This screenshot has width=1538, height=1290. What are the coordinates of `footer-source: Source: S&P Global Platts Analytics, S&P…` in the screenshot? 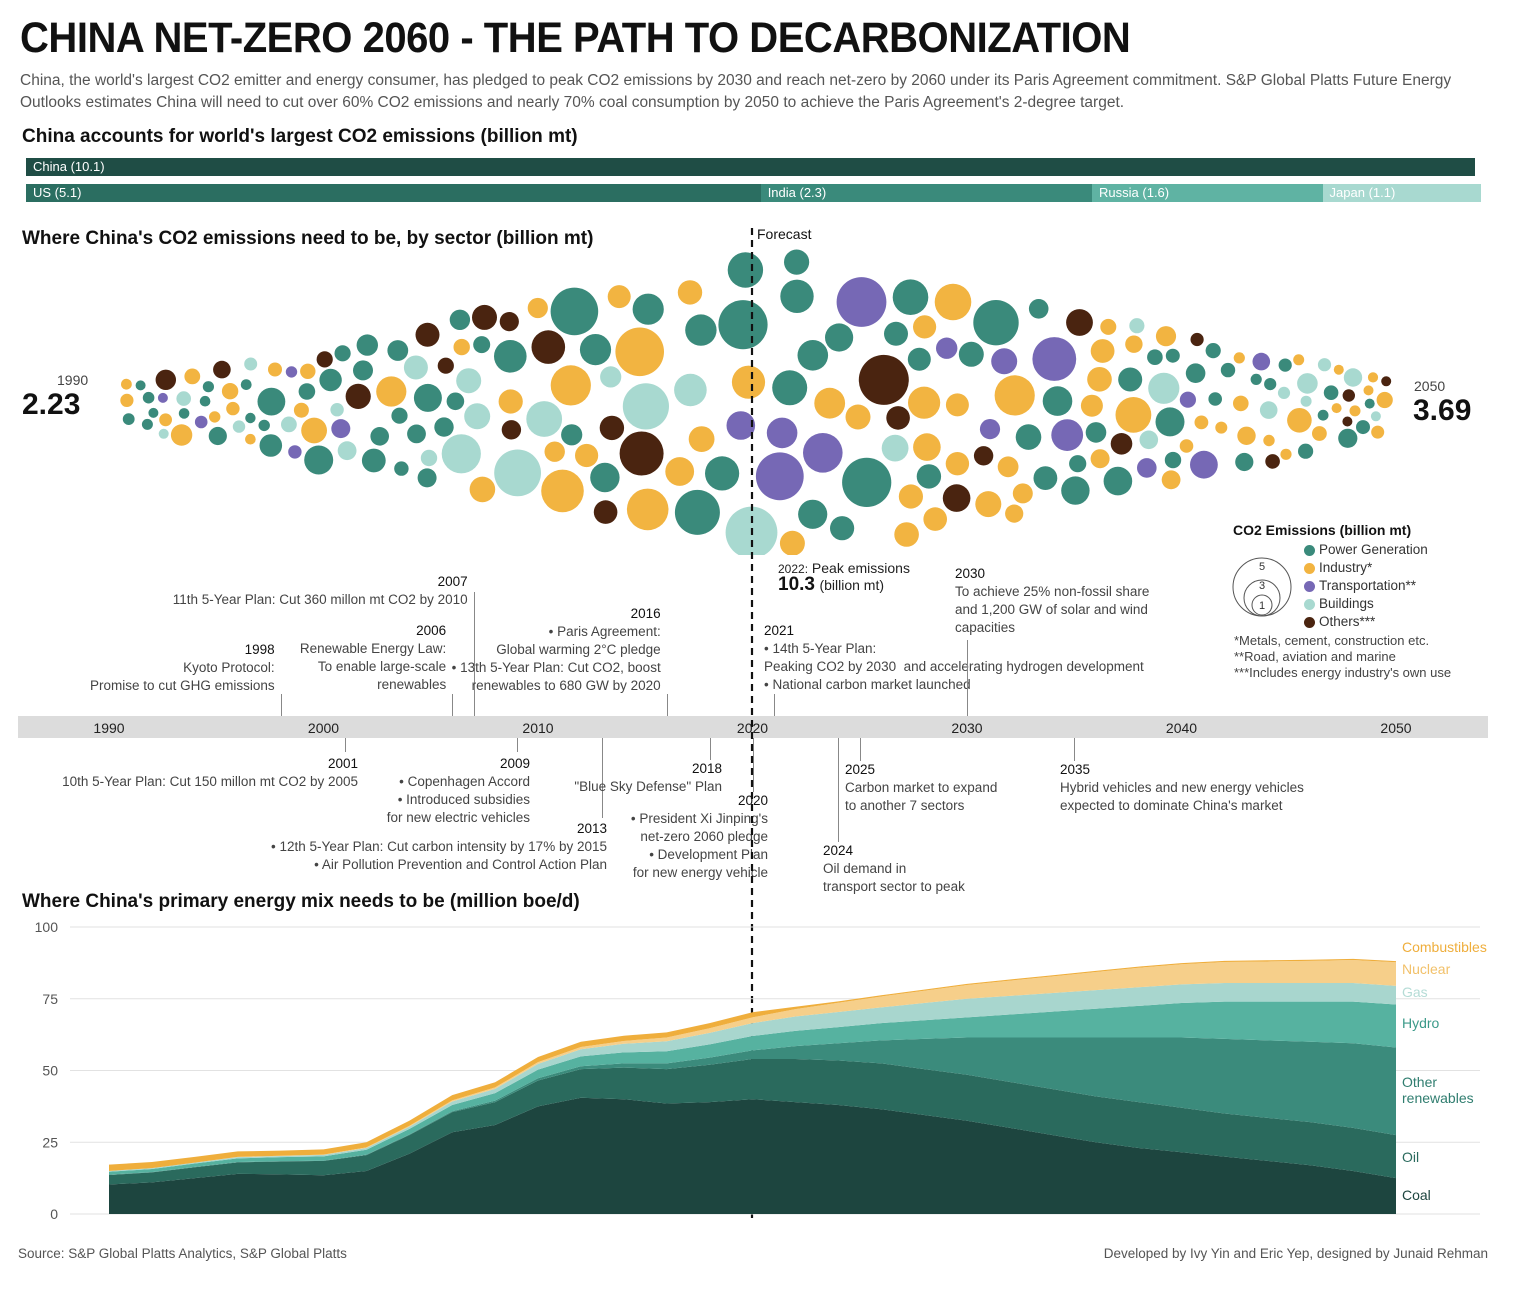 It's located at (182, 1253).